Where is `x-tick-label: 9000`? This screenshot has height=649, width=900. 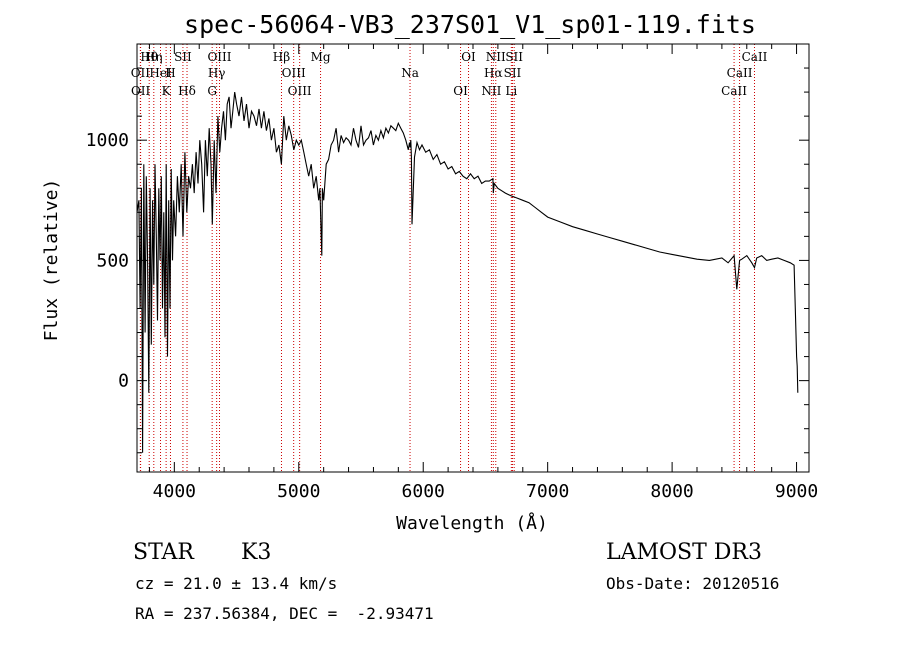 x-tick-label: 9000 is located at coordinates (796, 491).